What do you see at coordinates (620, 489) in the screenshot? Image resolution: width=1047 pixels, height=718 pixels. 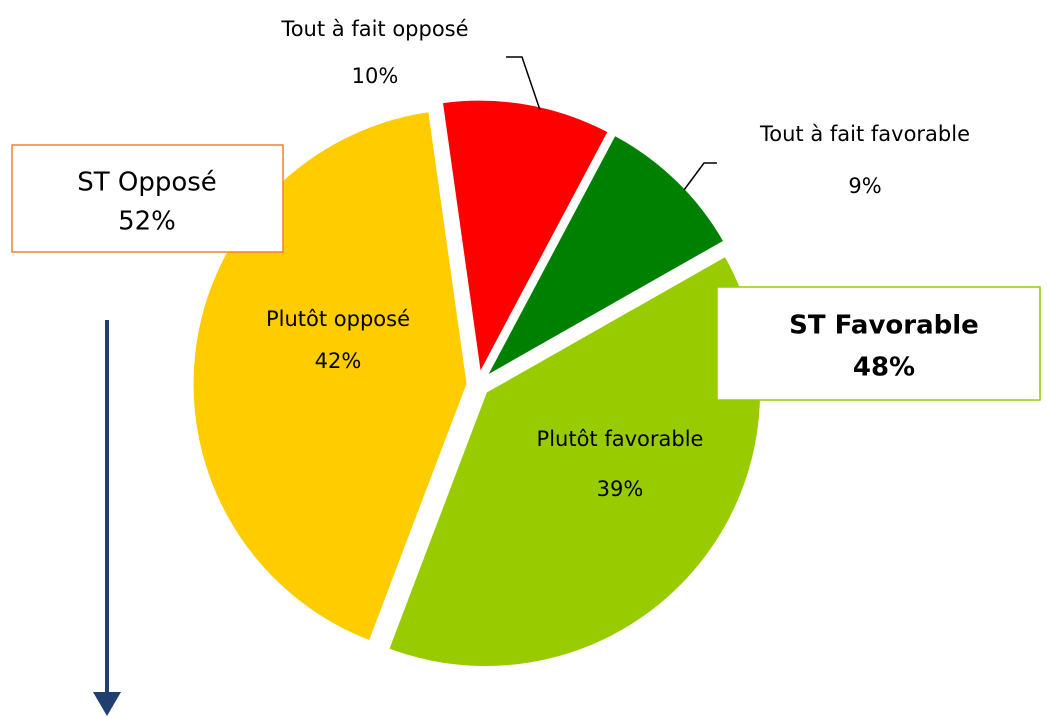 I see `slice-value-label: 39%` at bounding box center [620, 489].